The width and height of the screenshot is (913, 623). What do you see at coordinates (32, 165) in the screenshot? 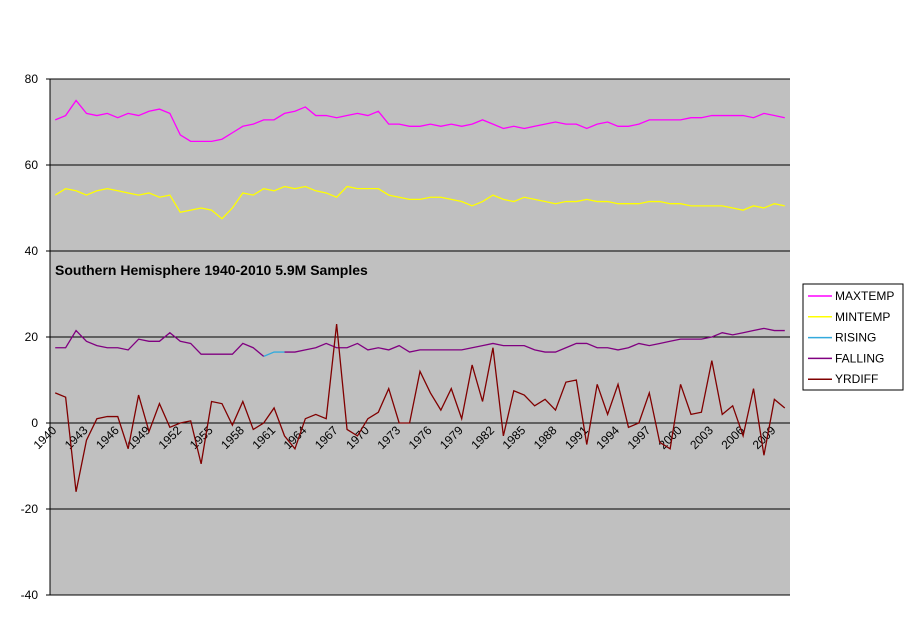
I see `y-tick-label: 60` at bounding box center [32, 165].